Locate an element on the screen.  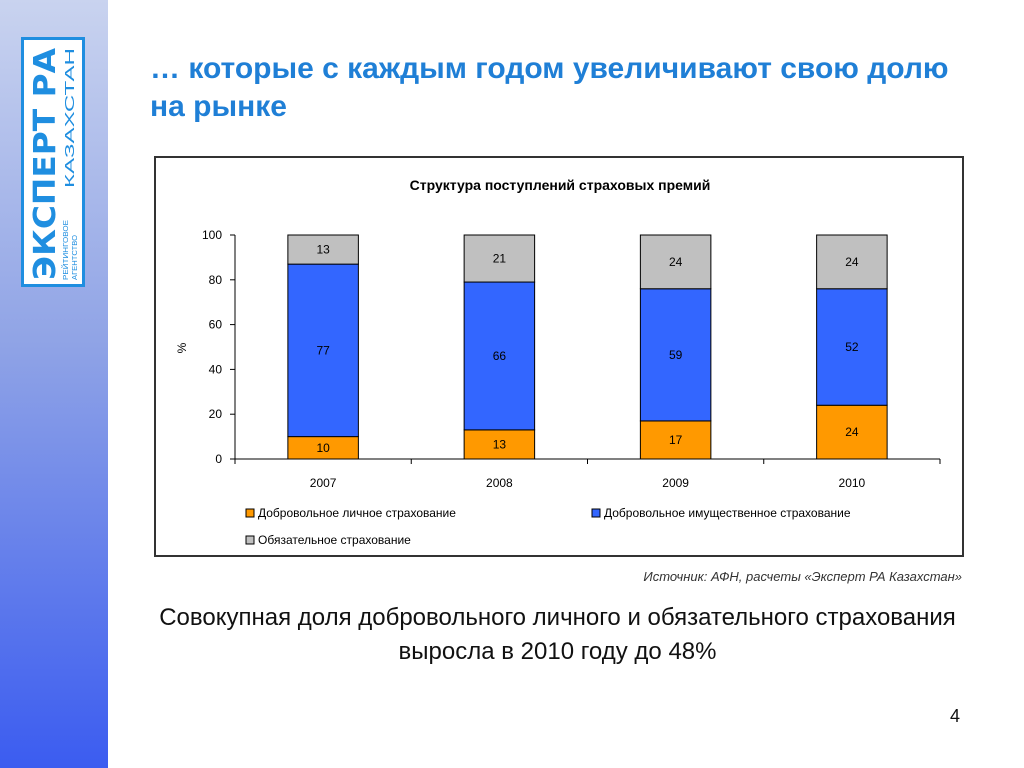
logo-region: КАЗАХСТАН is located at coordinates (69, 118).